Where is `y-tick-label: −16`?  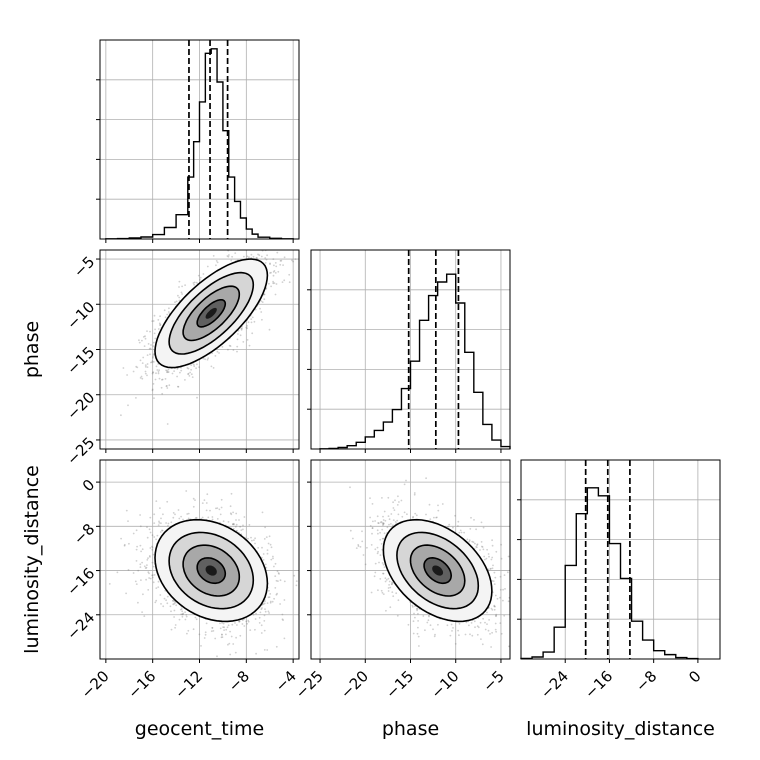 y-tick-label: −16 is located at coordinates (80, 581).